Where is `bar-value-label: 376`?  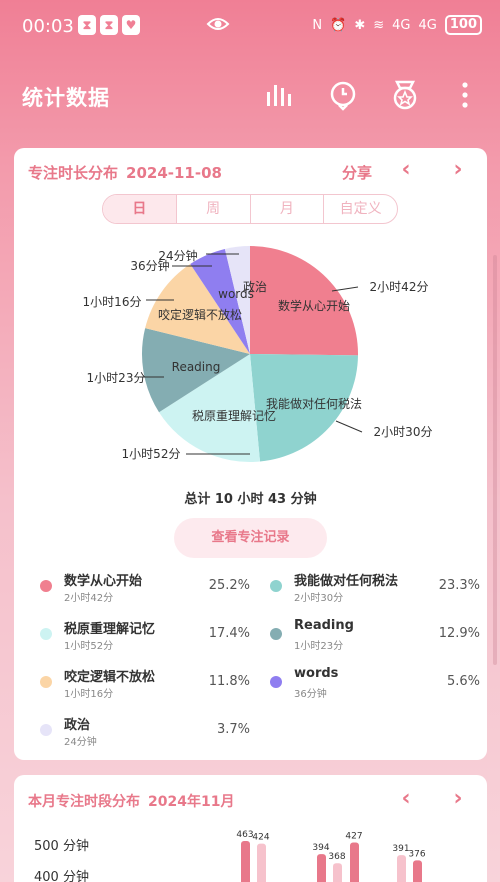
bar-value-label: 376 is located at coordinates (416, 854).